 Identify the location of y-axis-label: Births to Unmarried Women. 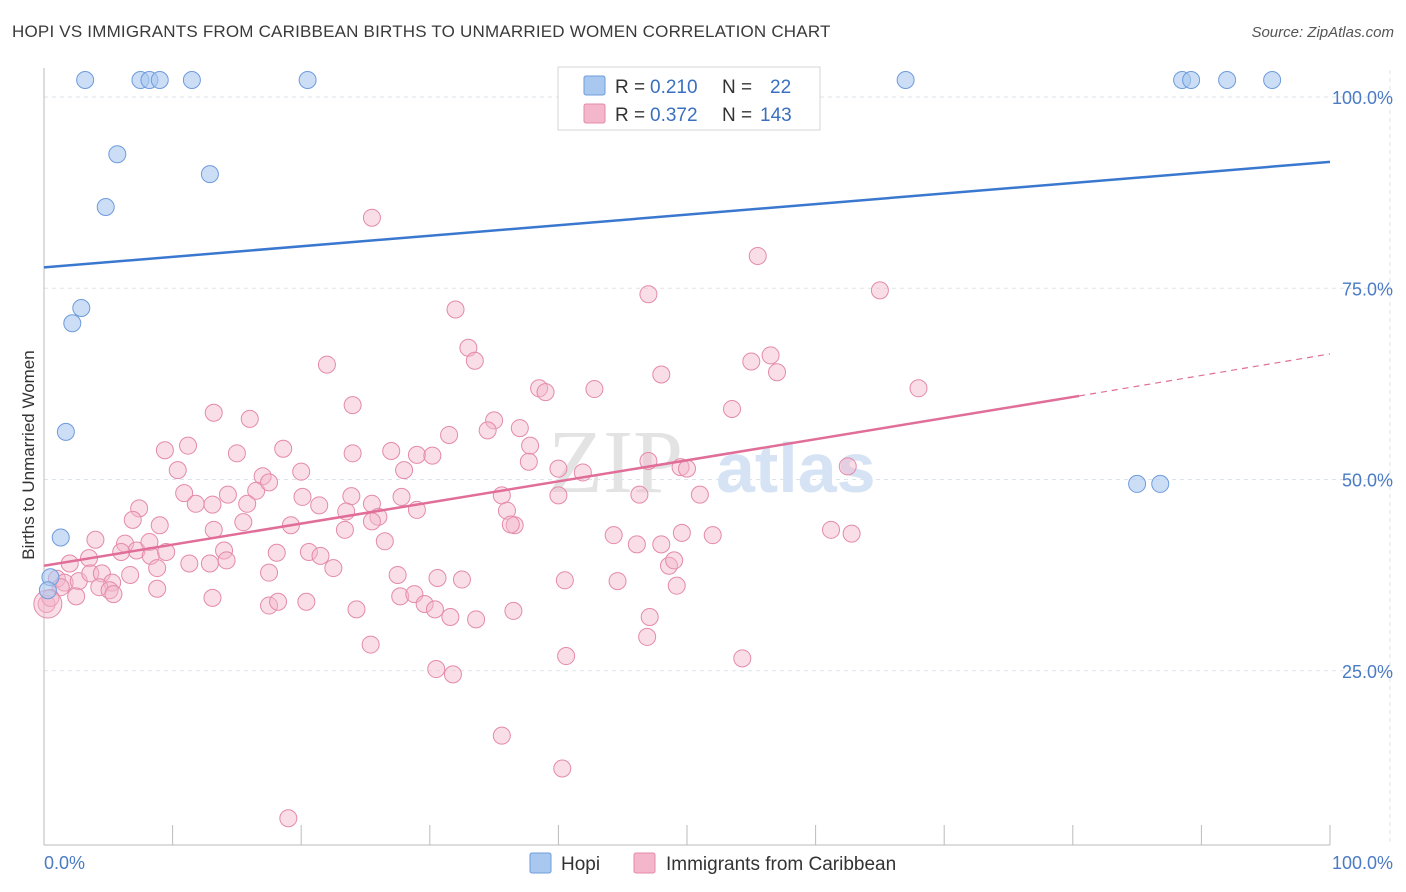
(28, 454).